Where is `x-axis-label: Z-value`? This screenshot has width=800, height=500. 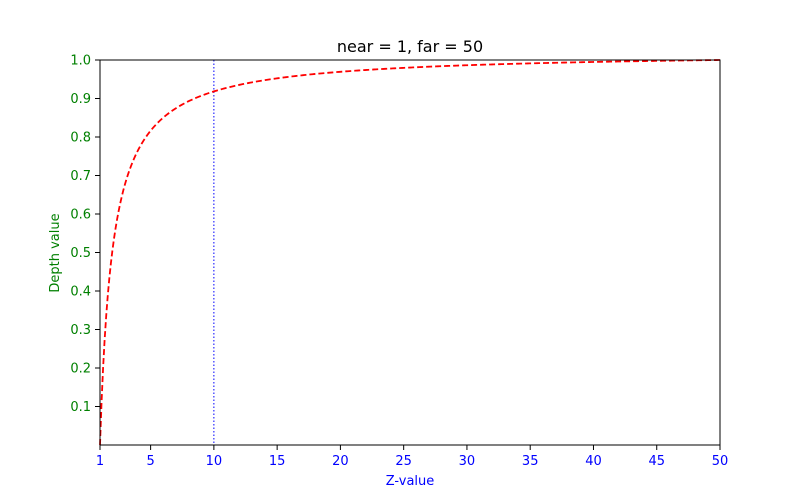
x-axis-label: Z-value is located at coordinates (410, 481).